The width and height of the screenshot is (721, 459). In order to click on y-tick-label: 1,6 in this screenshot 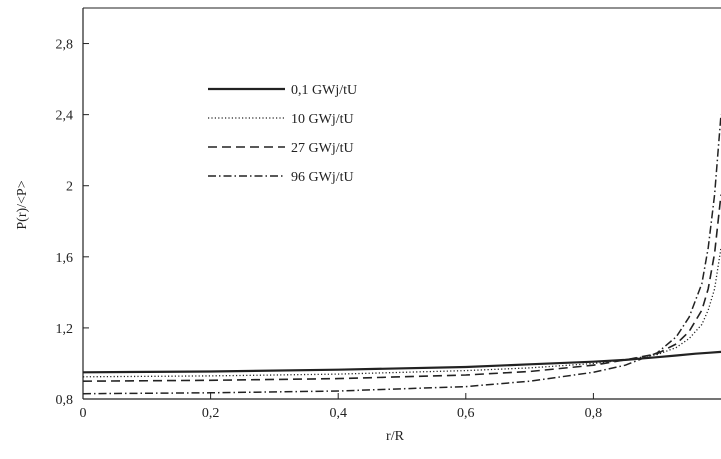, I will do `click(65, 258)`.